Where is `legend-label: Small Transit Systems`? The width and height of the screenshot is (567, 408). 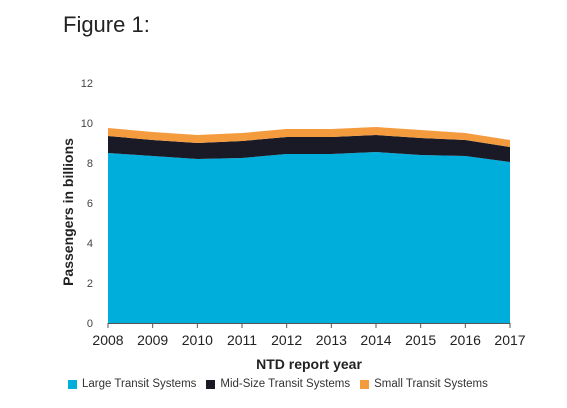
legend-label: Small Transit Systems is located at coordinates (431, 384).